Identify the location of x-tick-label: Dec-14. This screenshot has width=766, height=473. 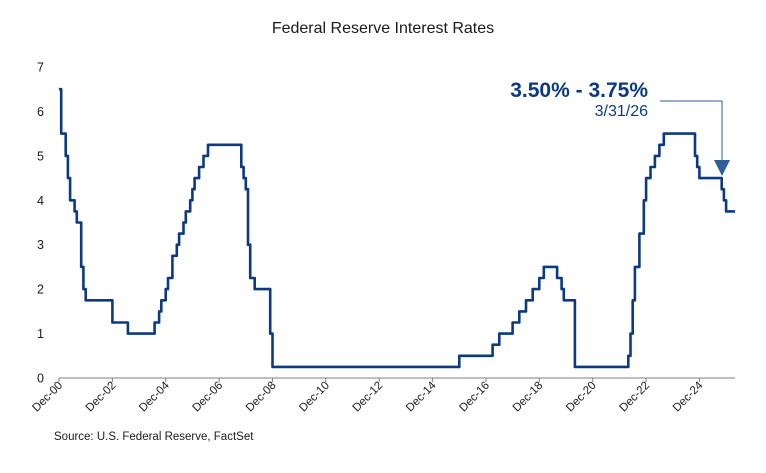
(421, 396).